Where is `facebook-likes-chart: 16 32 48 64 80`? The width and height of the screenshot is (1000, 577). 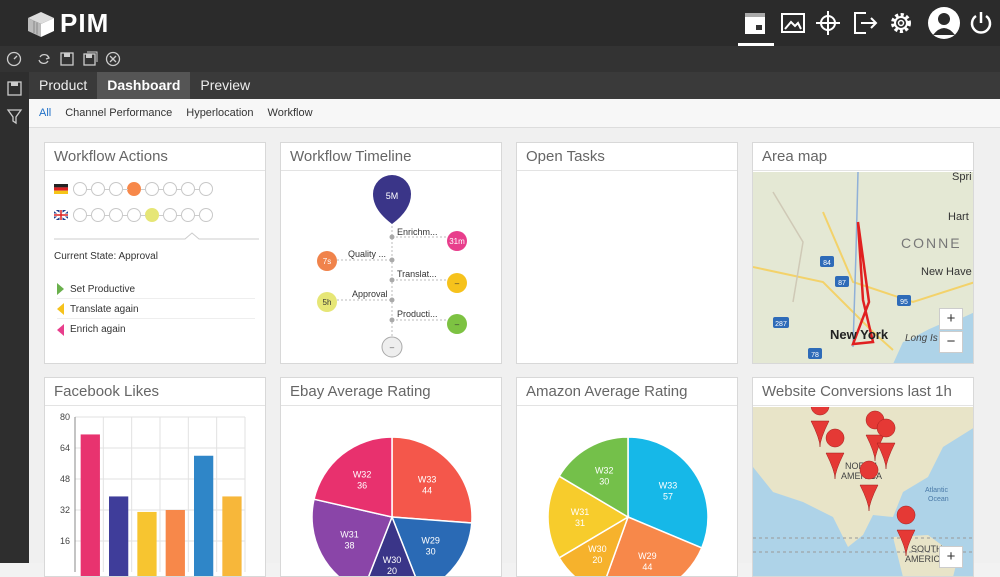 facebook-likes-chart: 16 32 48 64 80 is located at coordinates (153, 494).